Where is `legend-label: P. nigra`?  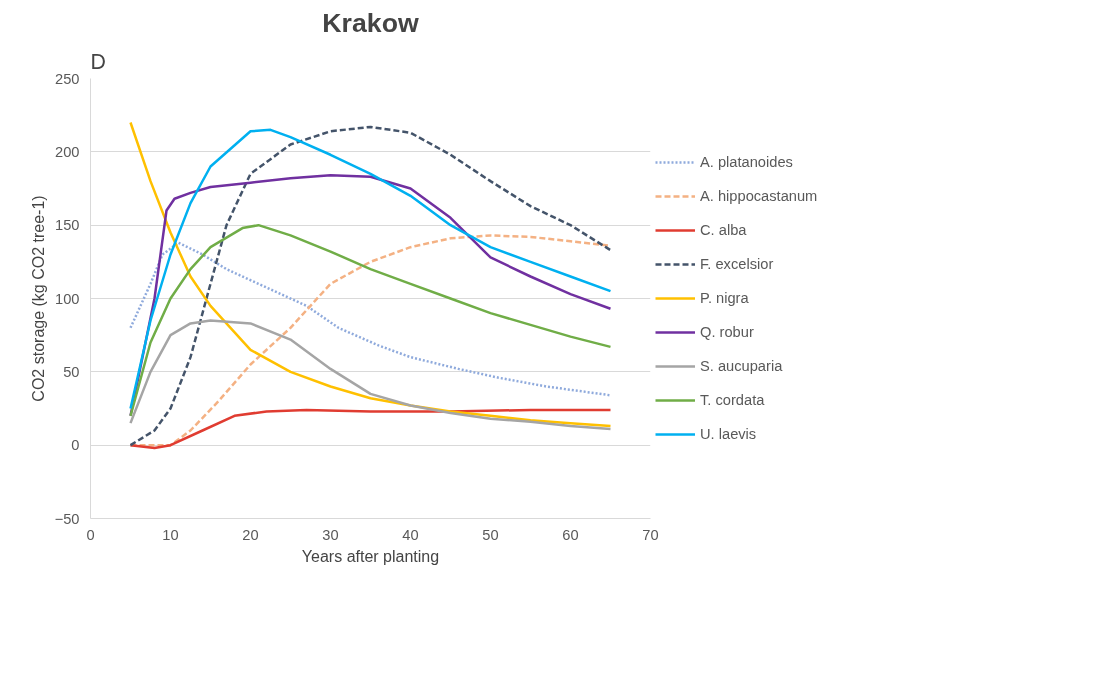
legend-label: P. nigra is located at coordinates (724, 298).